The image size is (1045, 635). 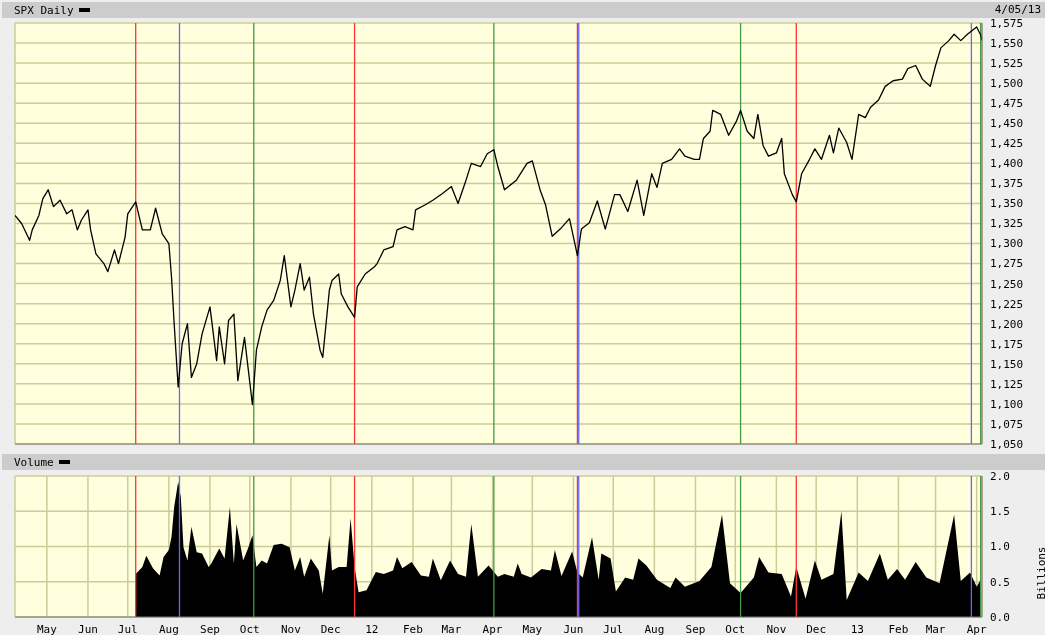 What do you see at coordinates (1007, 364) in the screenshot?
I see `y-tick-label: 1,150` at bounding box center [1007, 364].